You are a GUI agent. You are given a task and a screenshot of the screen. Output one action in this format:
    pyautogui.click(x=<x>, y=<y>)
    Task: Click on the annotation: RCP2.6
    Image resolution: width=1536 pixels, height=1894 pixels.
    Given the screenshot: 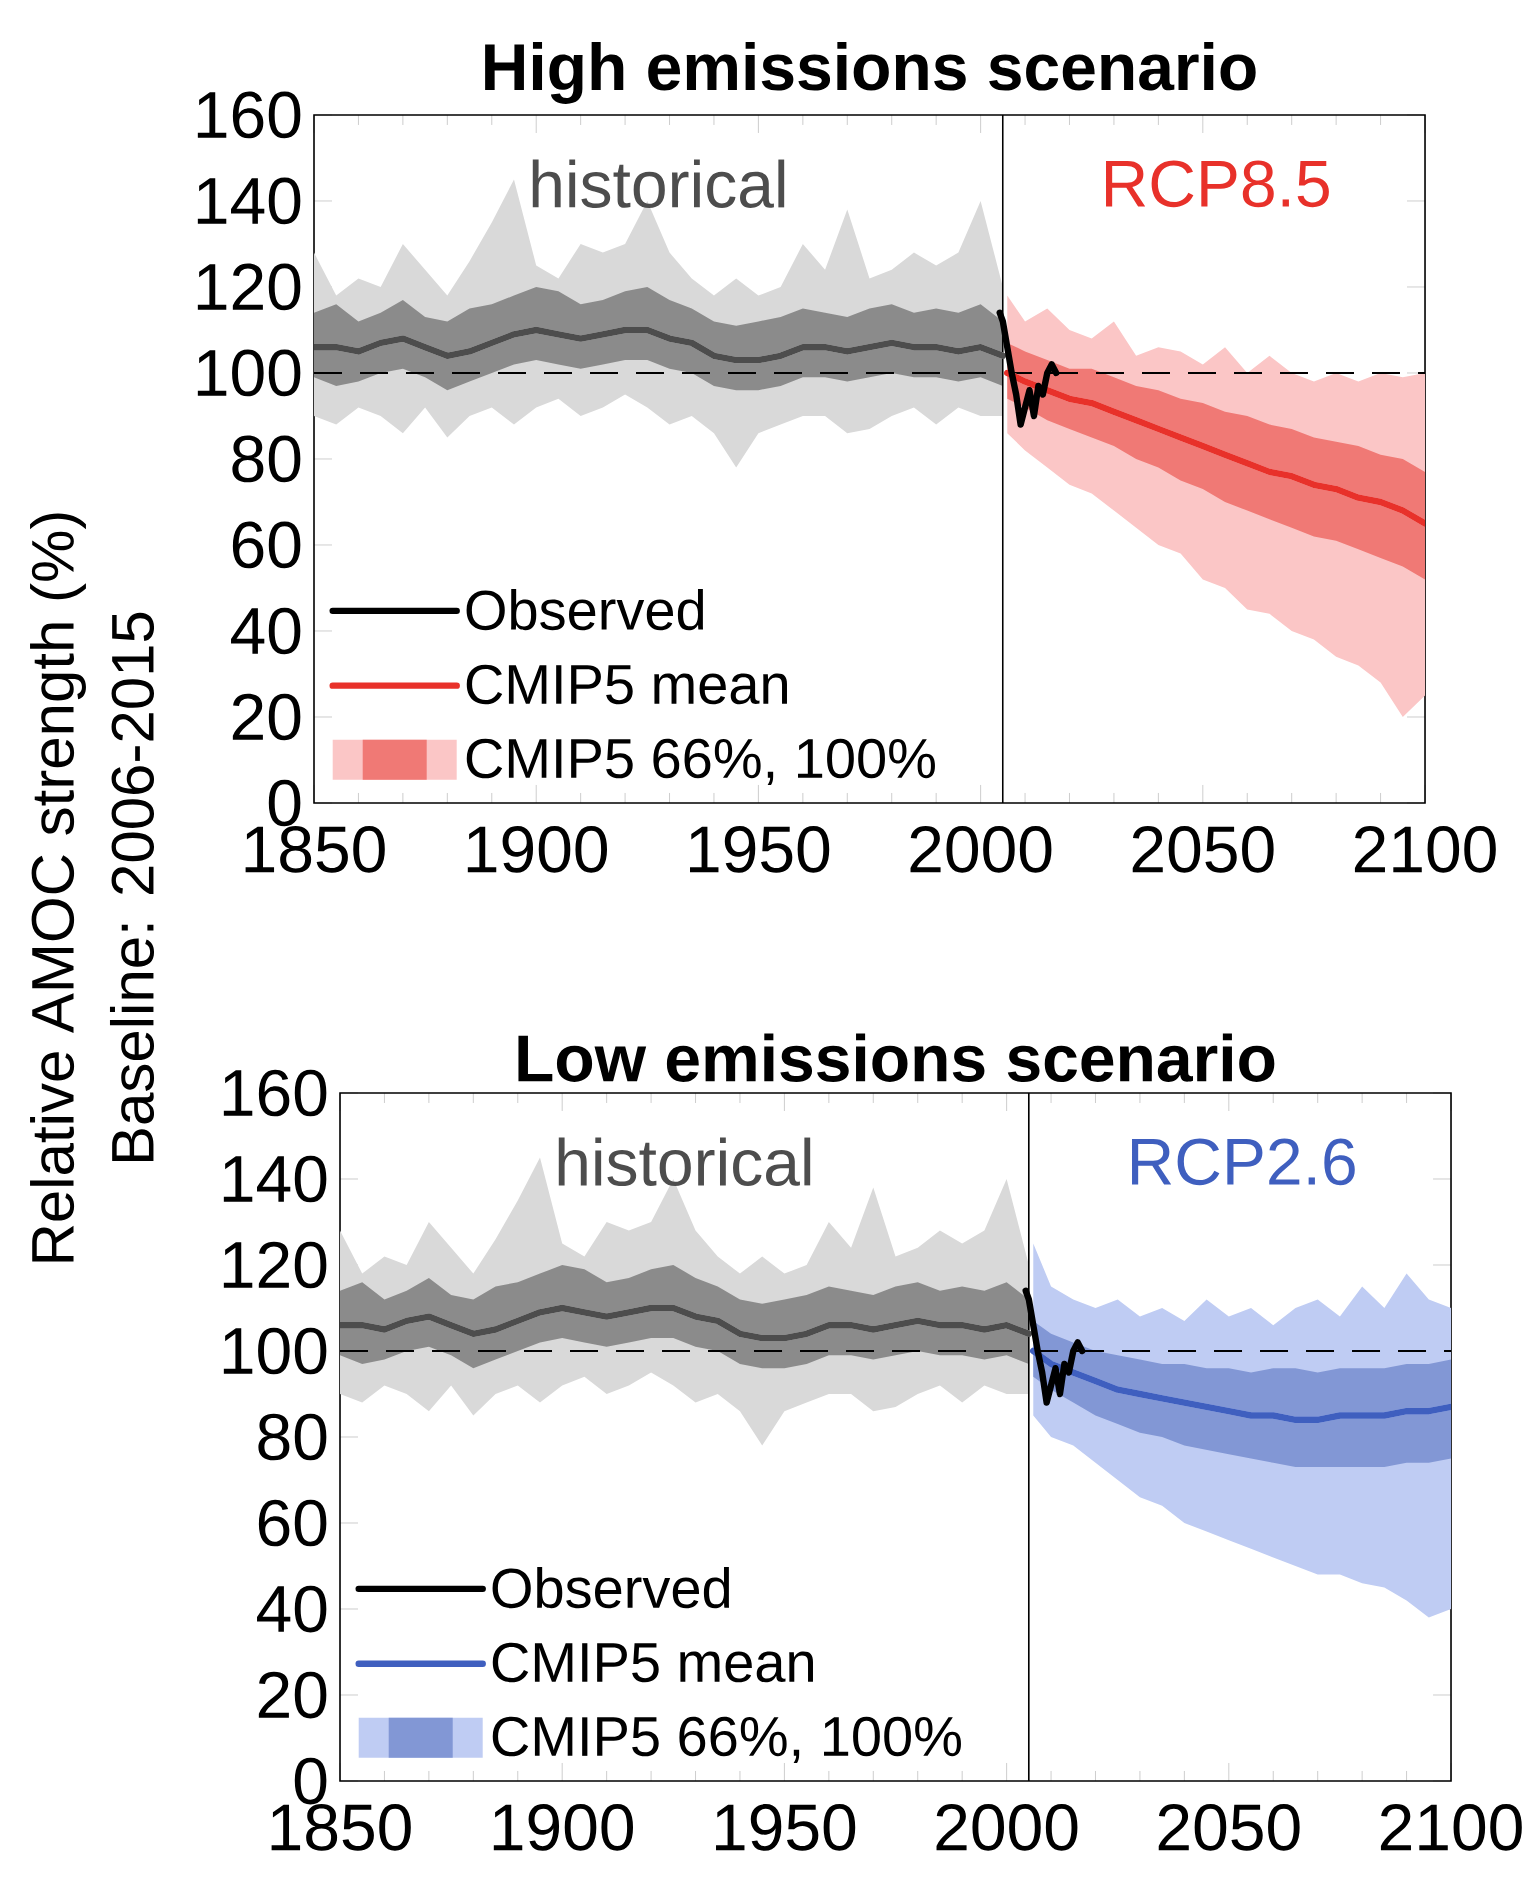 What is the action you would take?
    pyautogui.click(x=1243, y=1162)
    